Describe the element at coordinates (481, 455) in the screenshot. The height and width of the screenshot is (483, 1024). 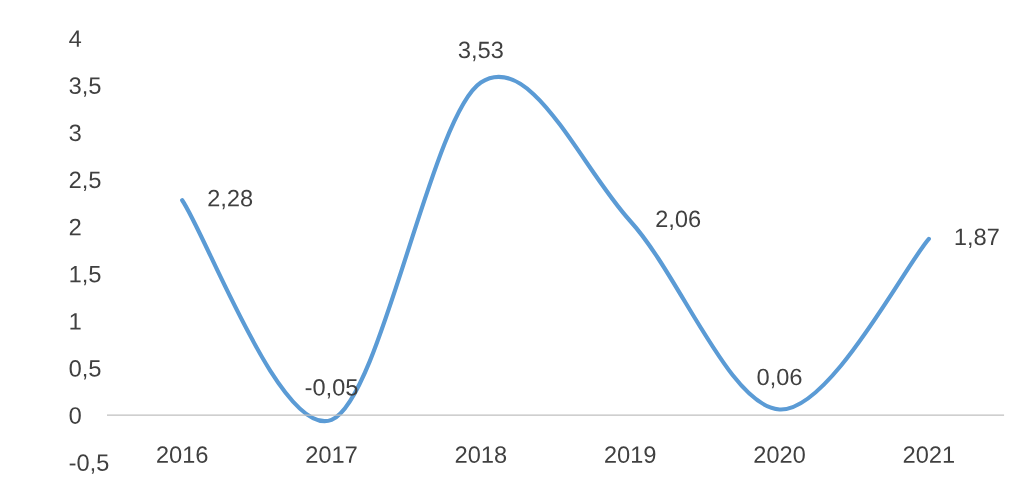
I see `x-tick-label: 2018` at that location.